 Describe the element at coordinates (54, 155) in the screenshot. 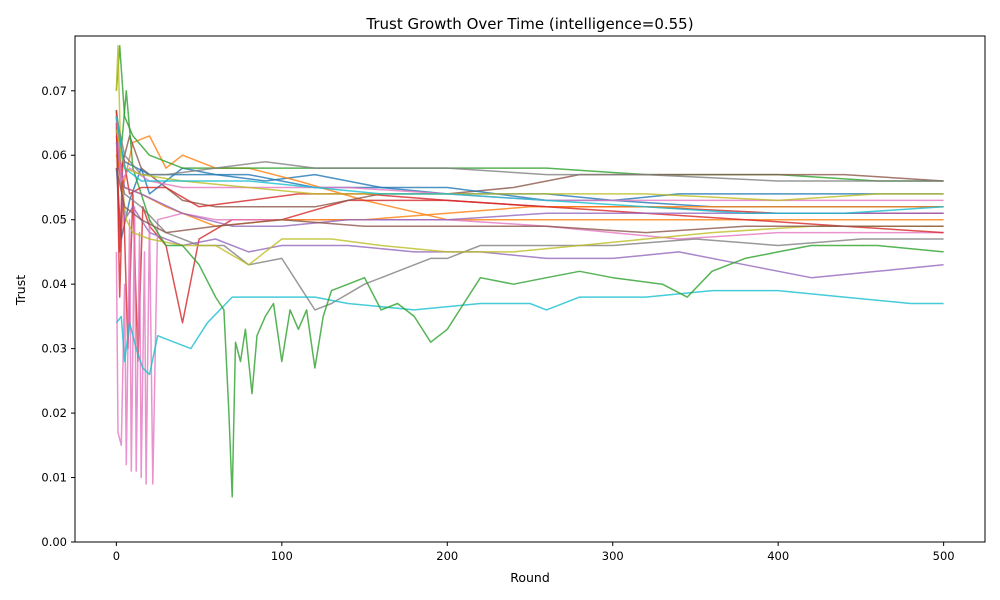

I see `y-tick-label: 0.06` at that location.